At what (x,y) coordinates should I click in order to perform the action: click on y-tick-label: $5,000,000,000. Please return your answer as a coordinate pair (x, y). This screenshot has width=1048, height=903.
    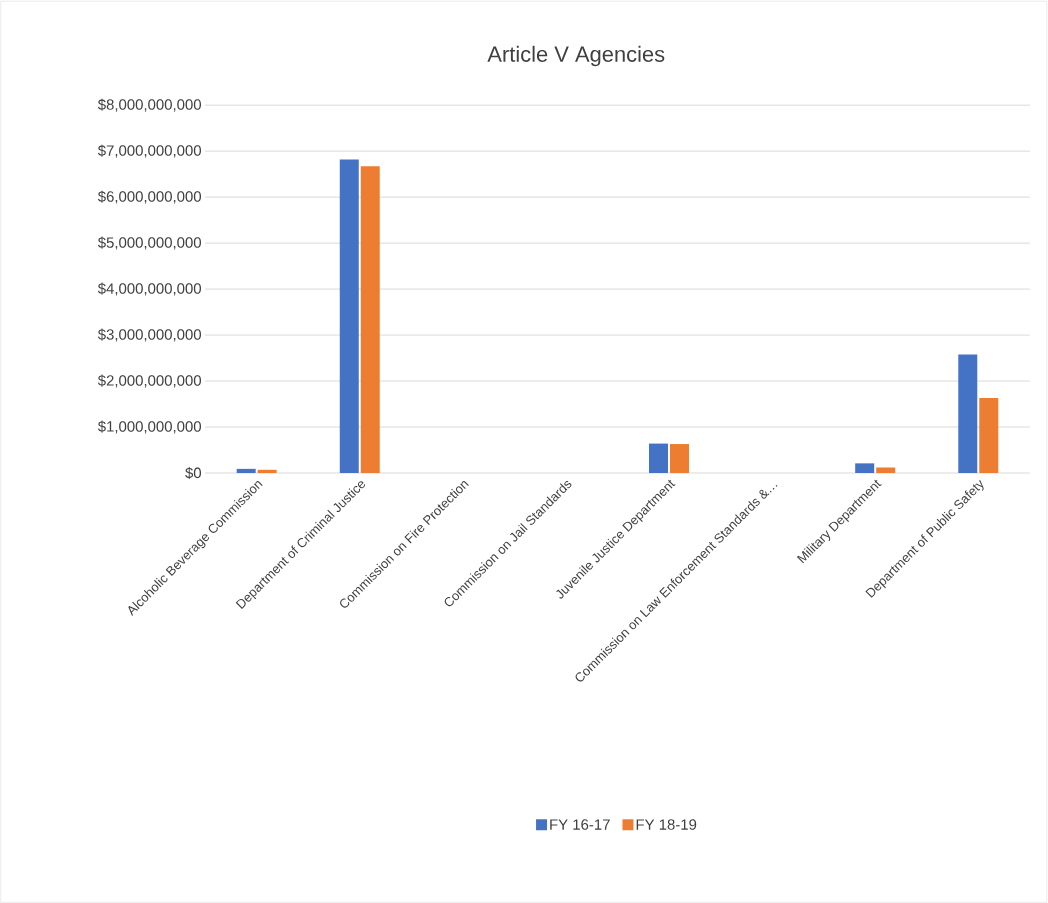
    Looking at the image, I should click on (149, 243).